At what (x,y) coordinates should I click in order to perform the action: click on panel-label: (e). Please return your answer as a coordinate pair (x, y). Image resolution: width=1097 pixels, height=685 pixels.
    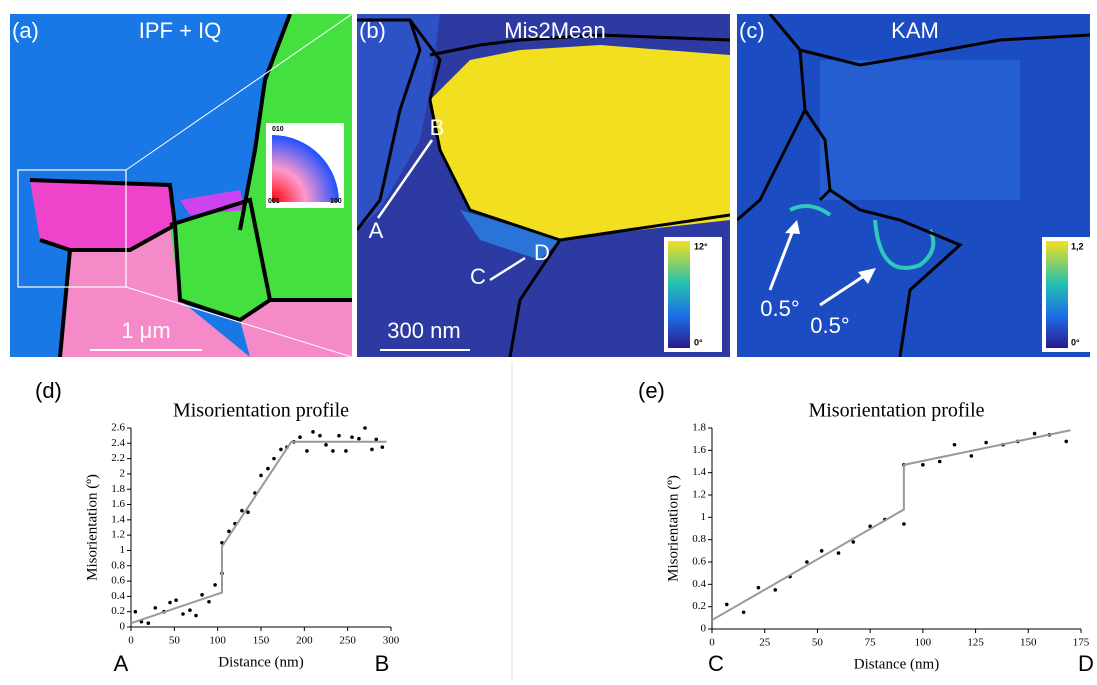
    Looking at the image, I should click on (651, 390).